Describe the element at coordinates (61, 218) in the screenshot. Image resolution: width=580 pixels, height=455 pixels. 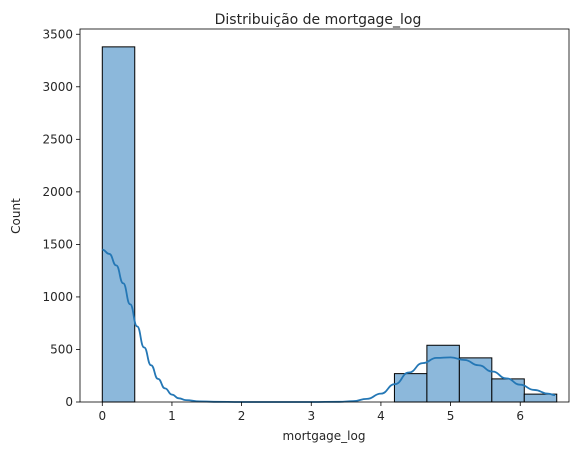
I see `y-axis-ticks: 0 500 1000 1500 2000 2500 3000 3500` at that location.